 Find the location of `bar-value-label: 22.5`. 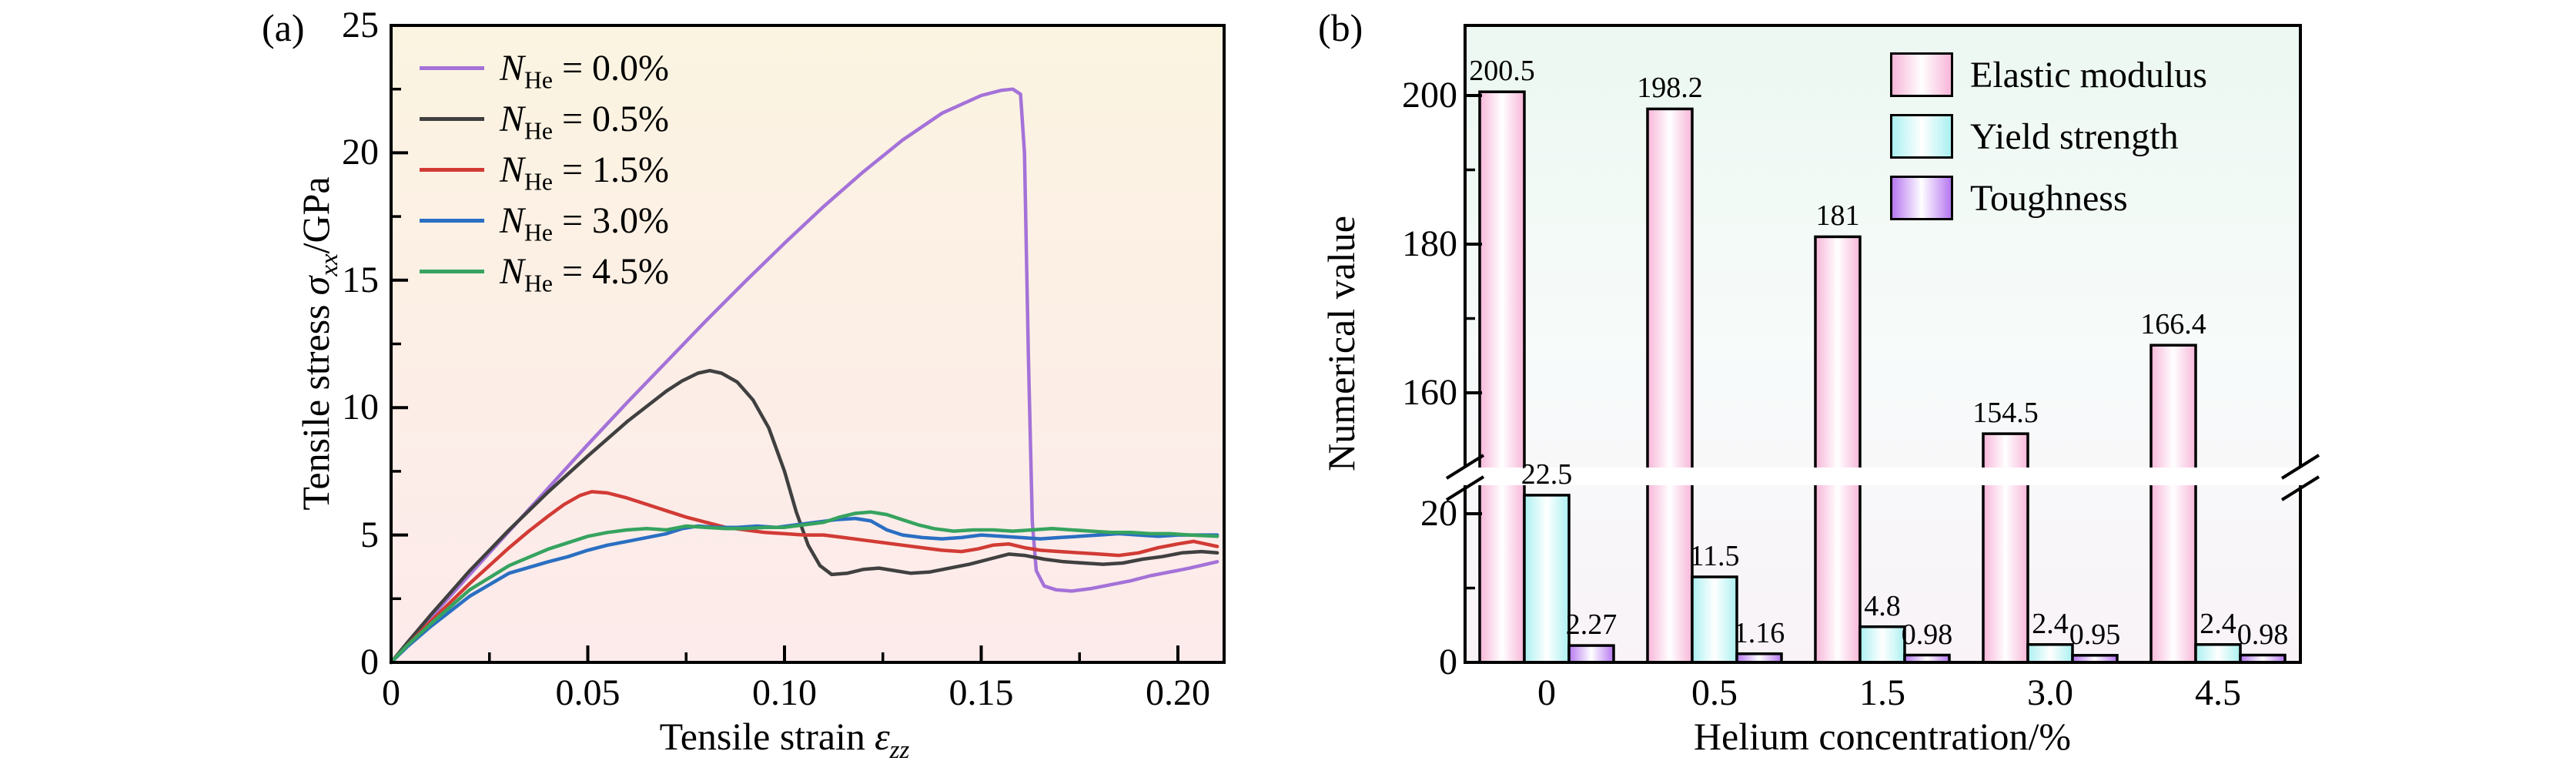

bar-value-label: 22.5 is located at coordinates (1547, 475).